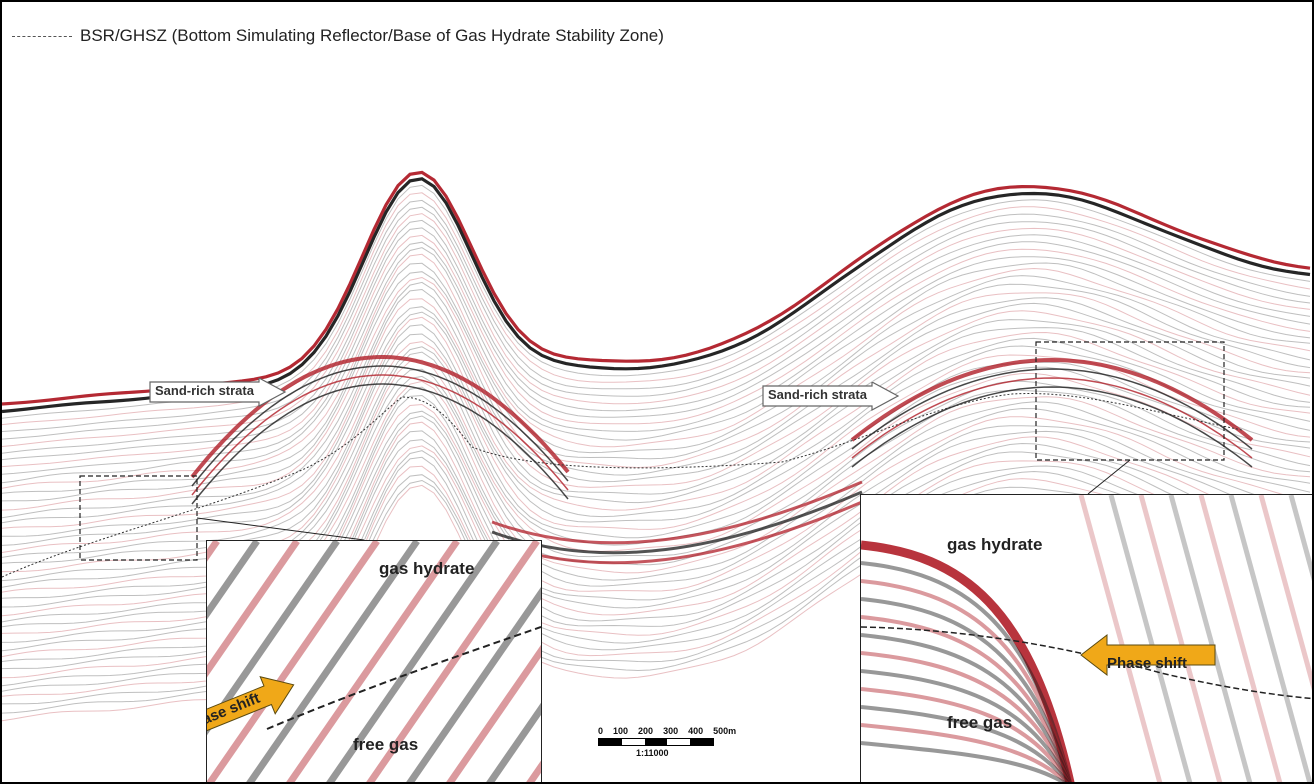  I want to click on inset-right-seismic, so click(1086, 638).